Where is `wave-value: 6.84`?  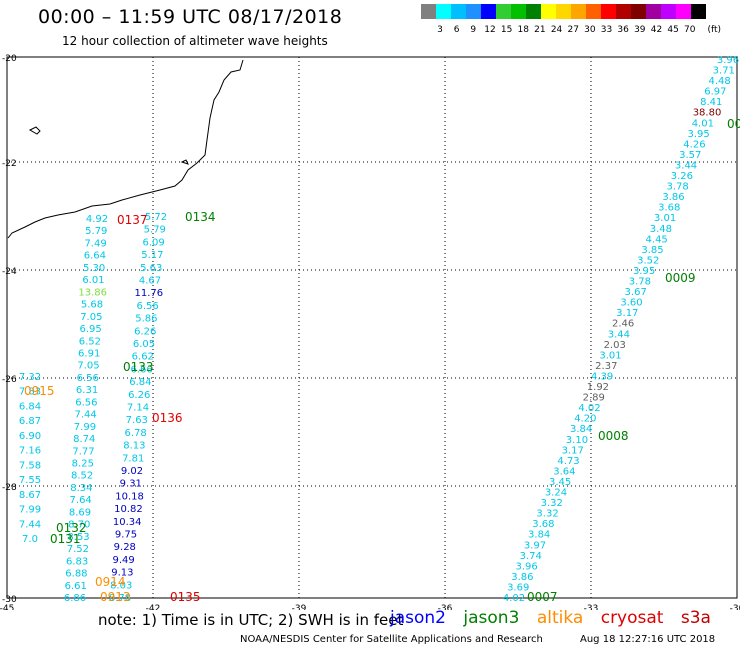
wave-value: 6.84 is located at coordinates (30, 406).